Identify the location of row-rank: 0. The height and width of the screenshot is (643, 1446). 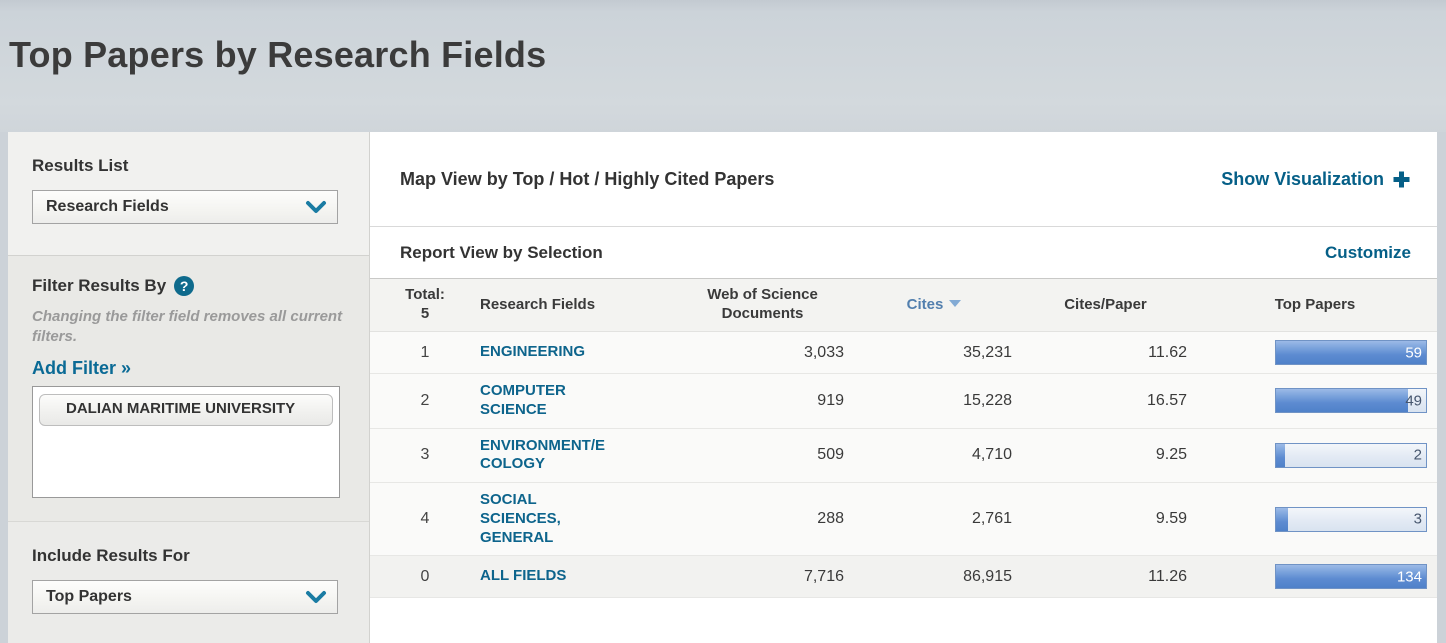
(425, 576).